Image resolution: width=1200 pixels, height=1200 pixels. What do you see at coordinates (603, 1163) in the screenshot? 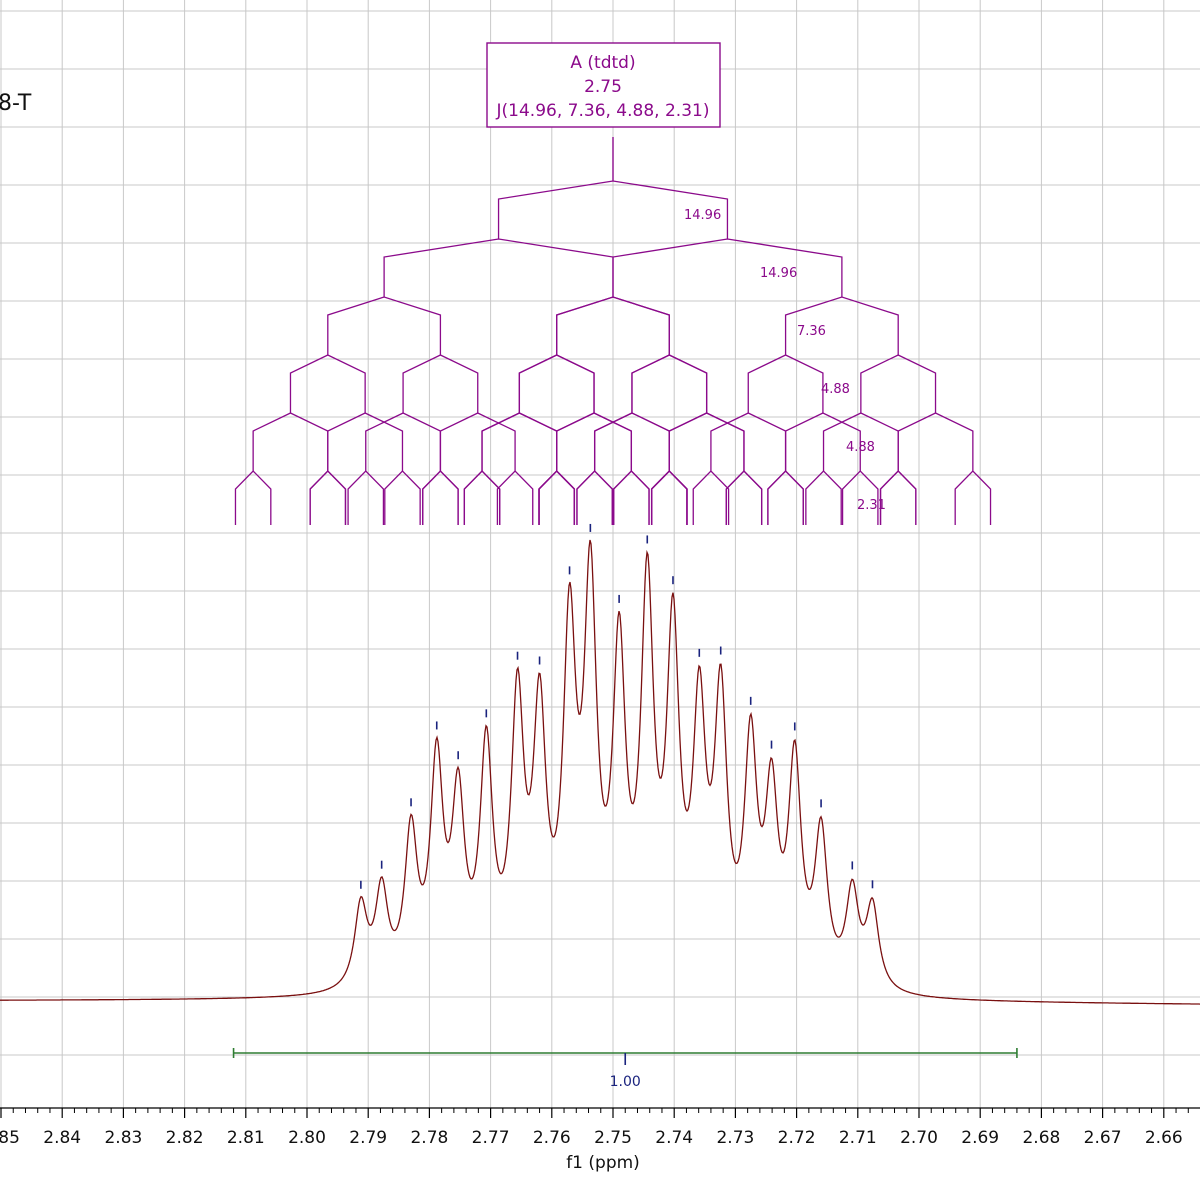
I see `x-axis-title: f1 (ppm)` at bounding box center [603, 1163].